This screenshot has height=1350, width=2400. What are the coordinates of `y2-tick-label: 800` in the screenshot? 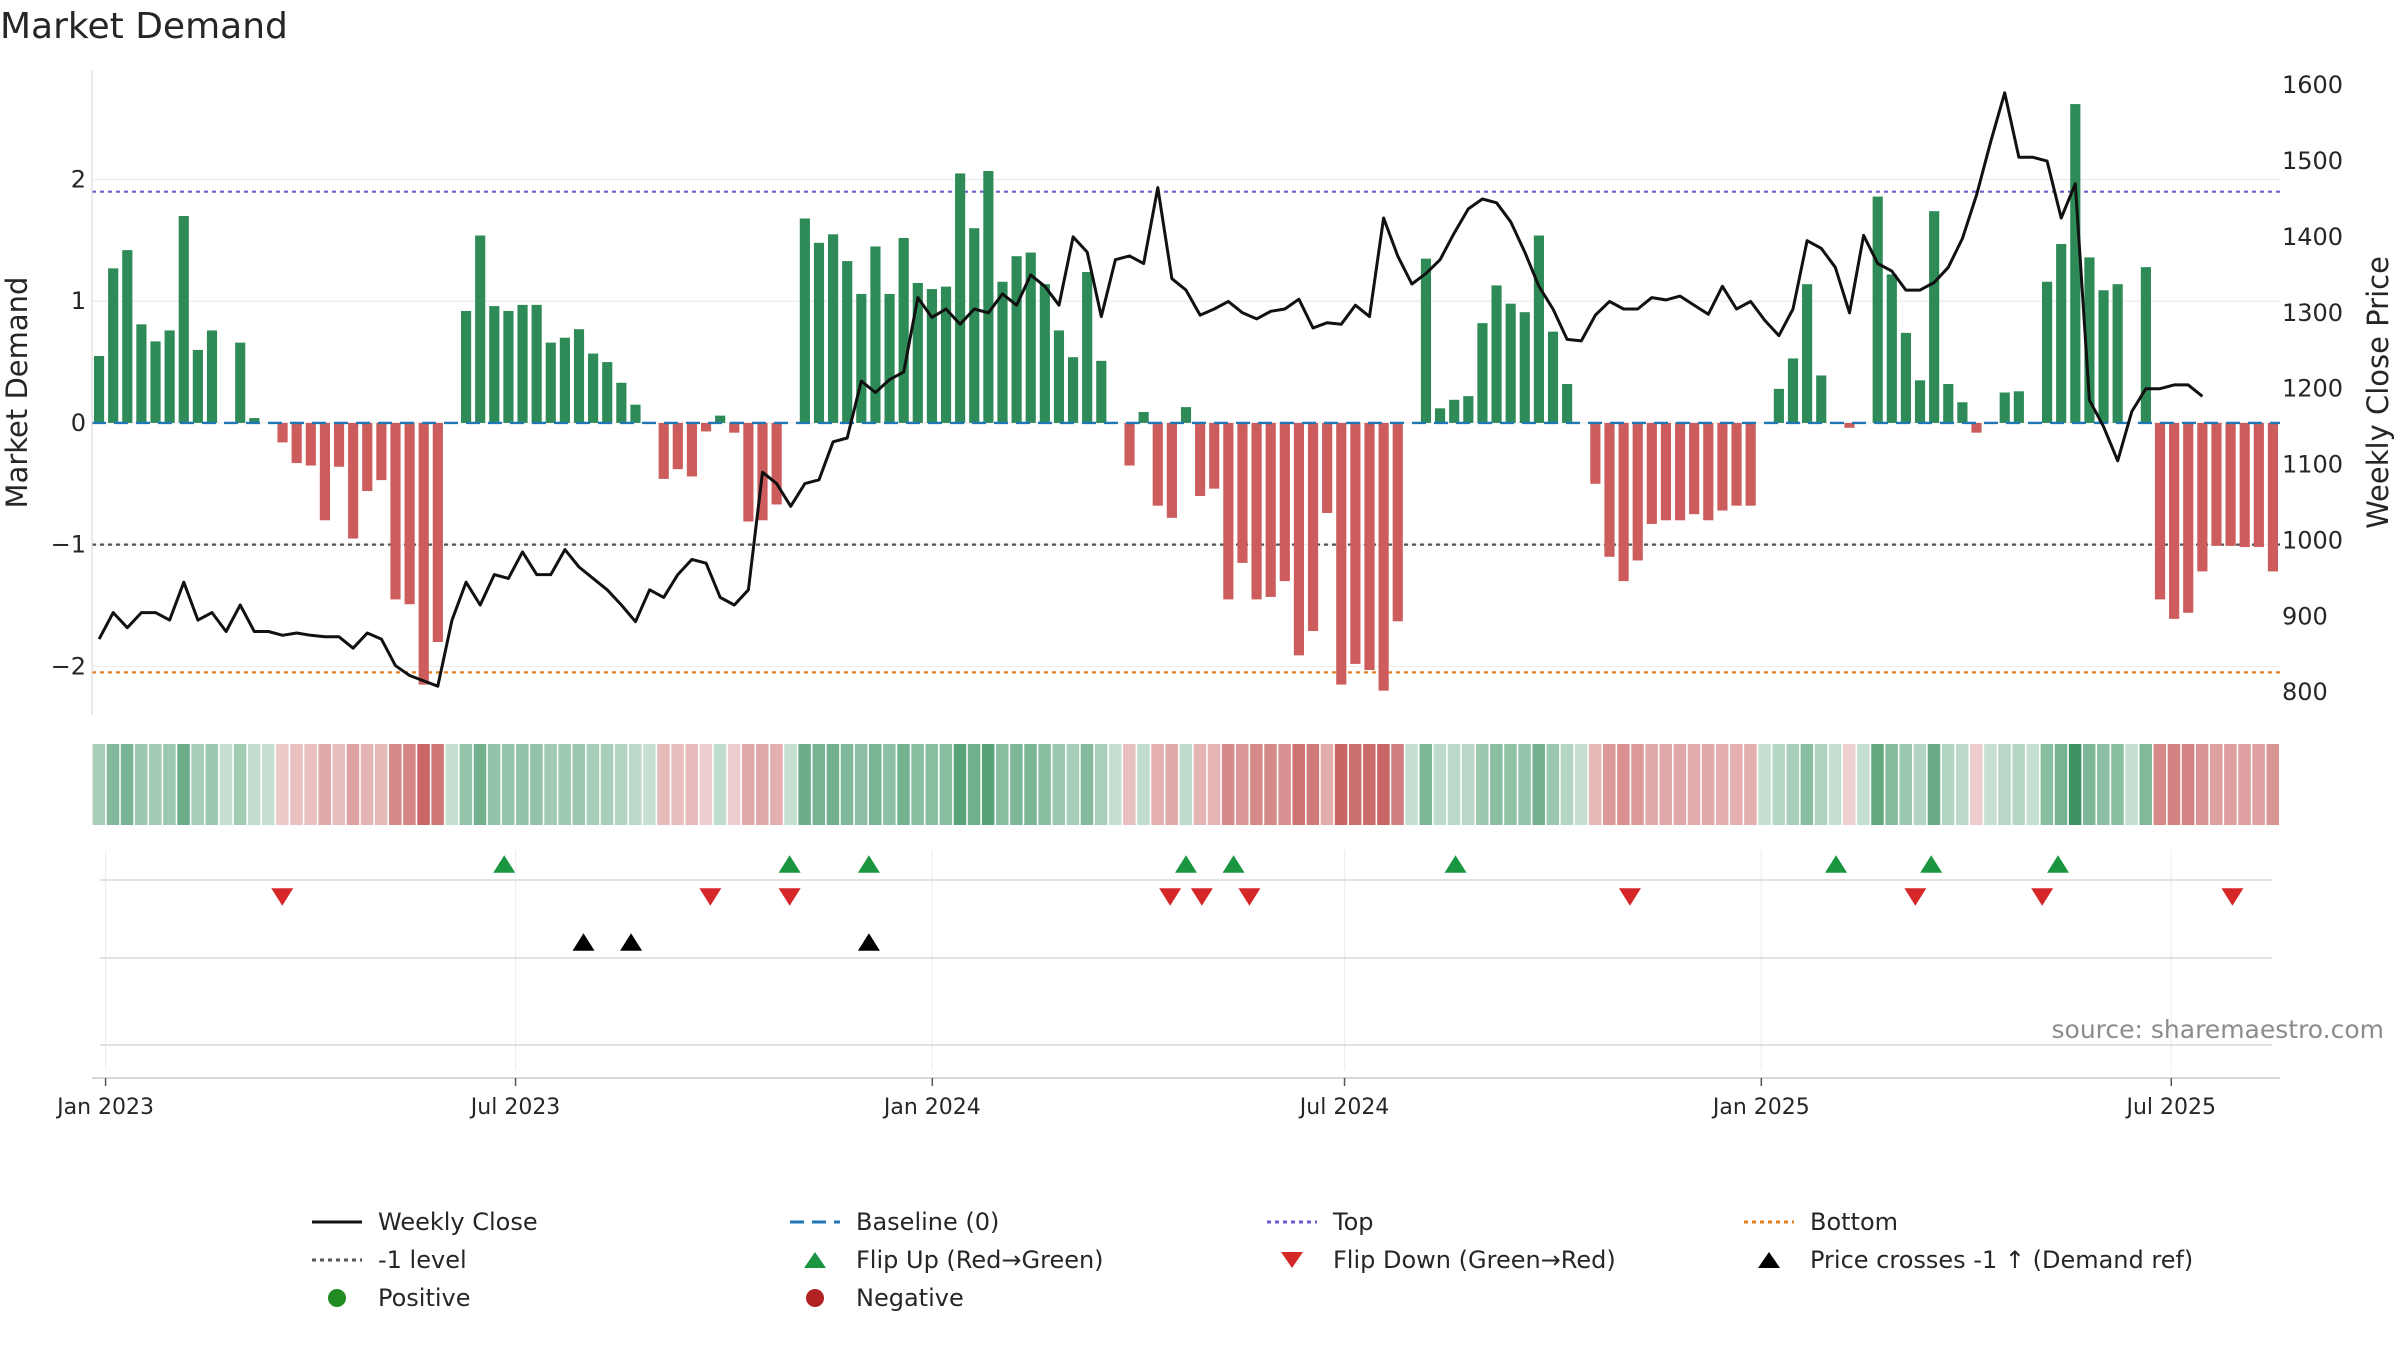 It's located at (2305, 692).